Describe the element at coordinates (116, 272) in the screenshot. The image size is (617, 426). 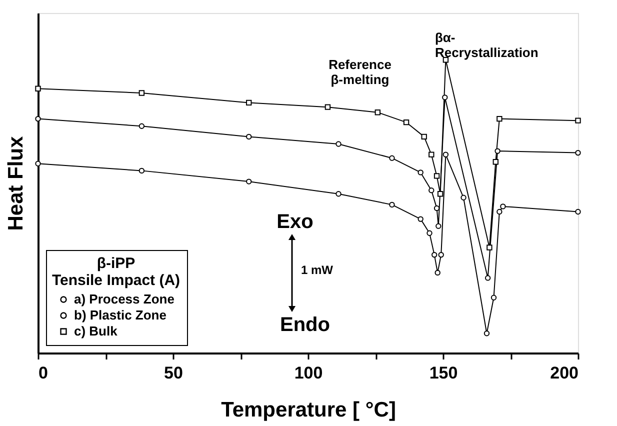
I see `legend-title: β-iPP Tensile Impact (A)` at that location.